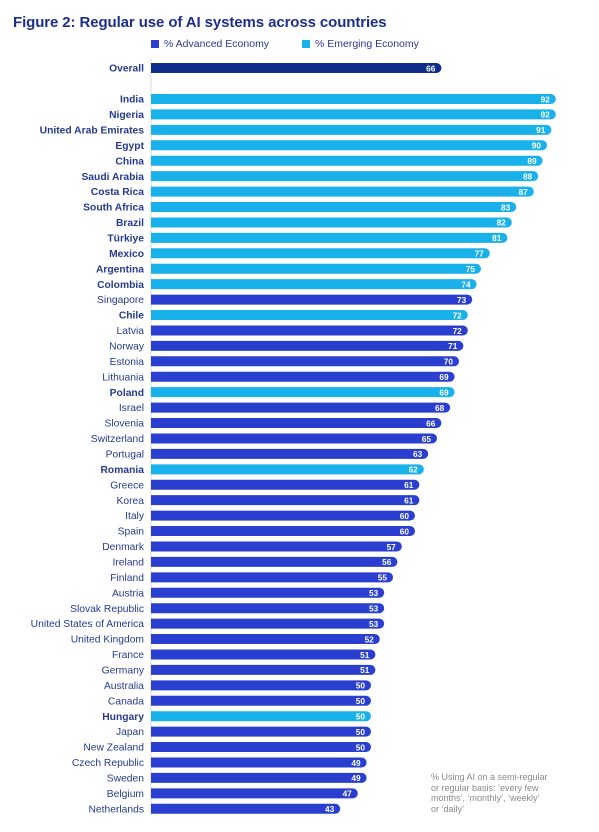 This screenshot has height=832, width=599. I want to click on value-label-romania: 62, so click(414, 470).